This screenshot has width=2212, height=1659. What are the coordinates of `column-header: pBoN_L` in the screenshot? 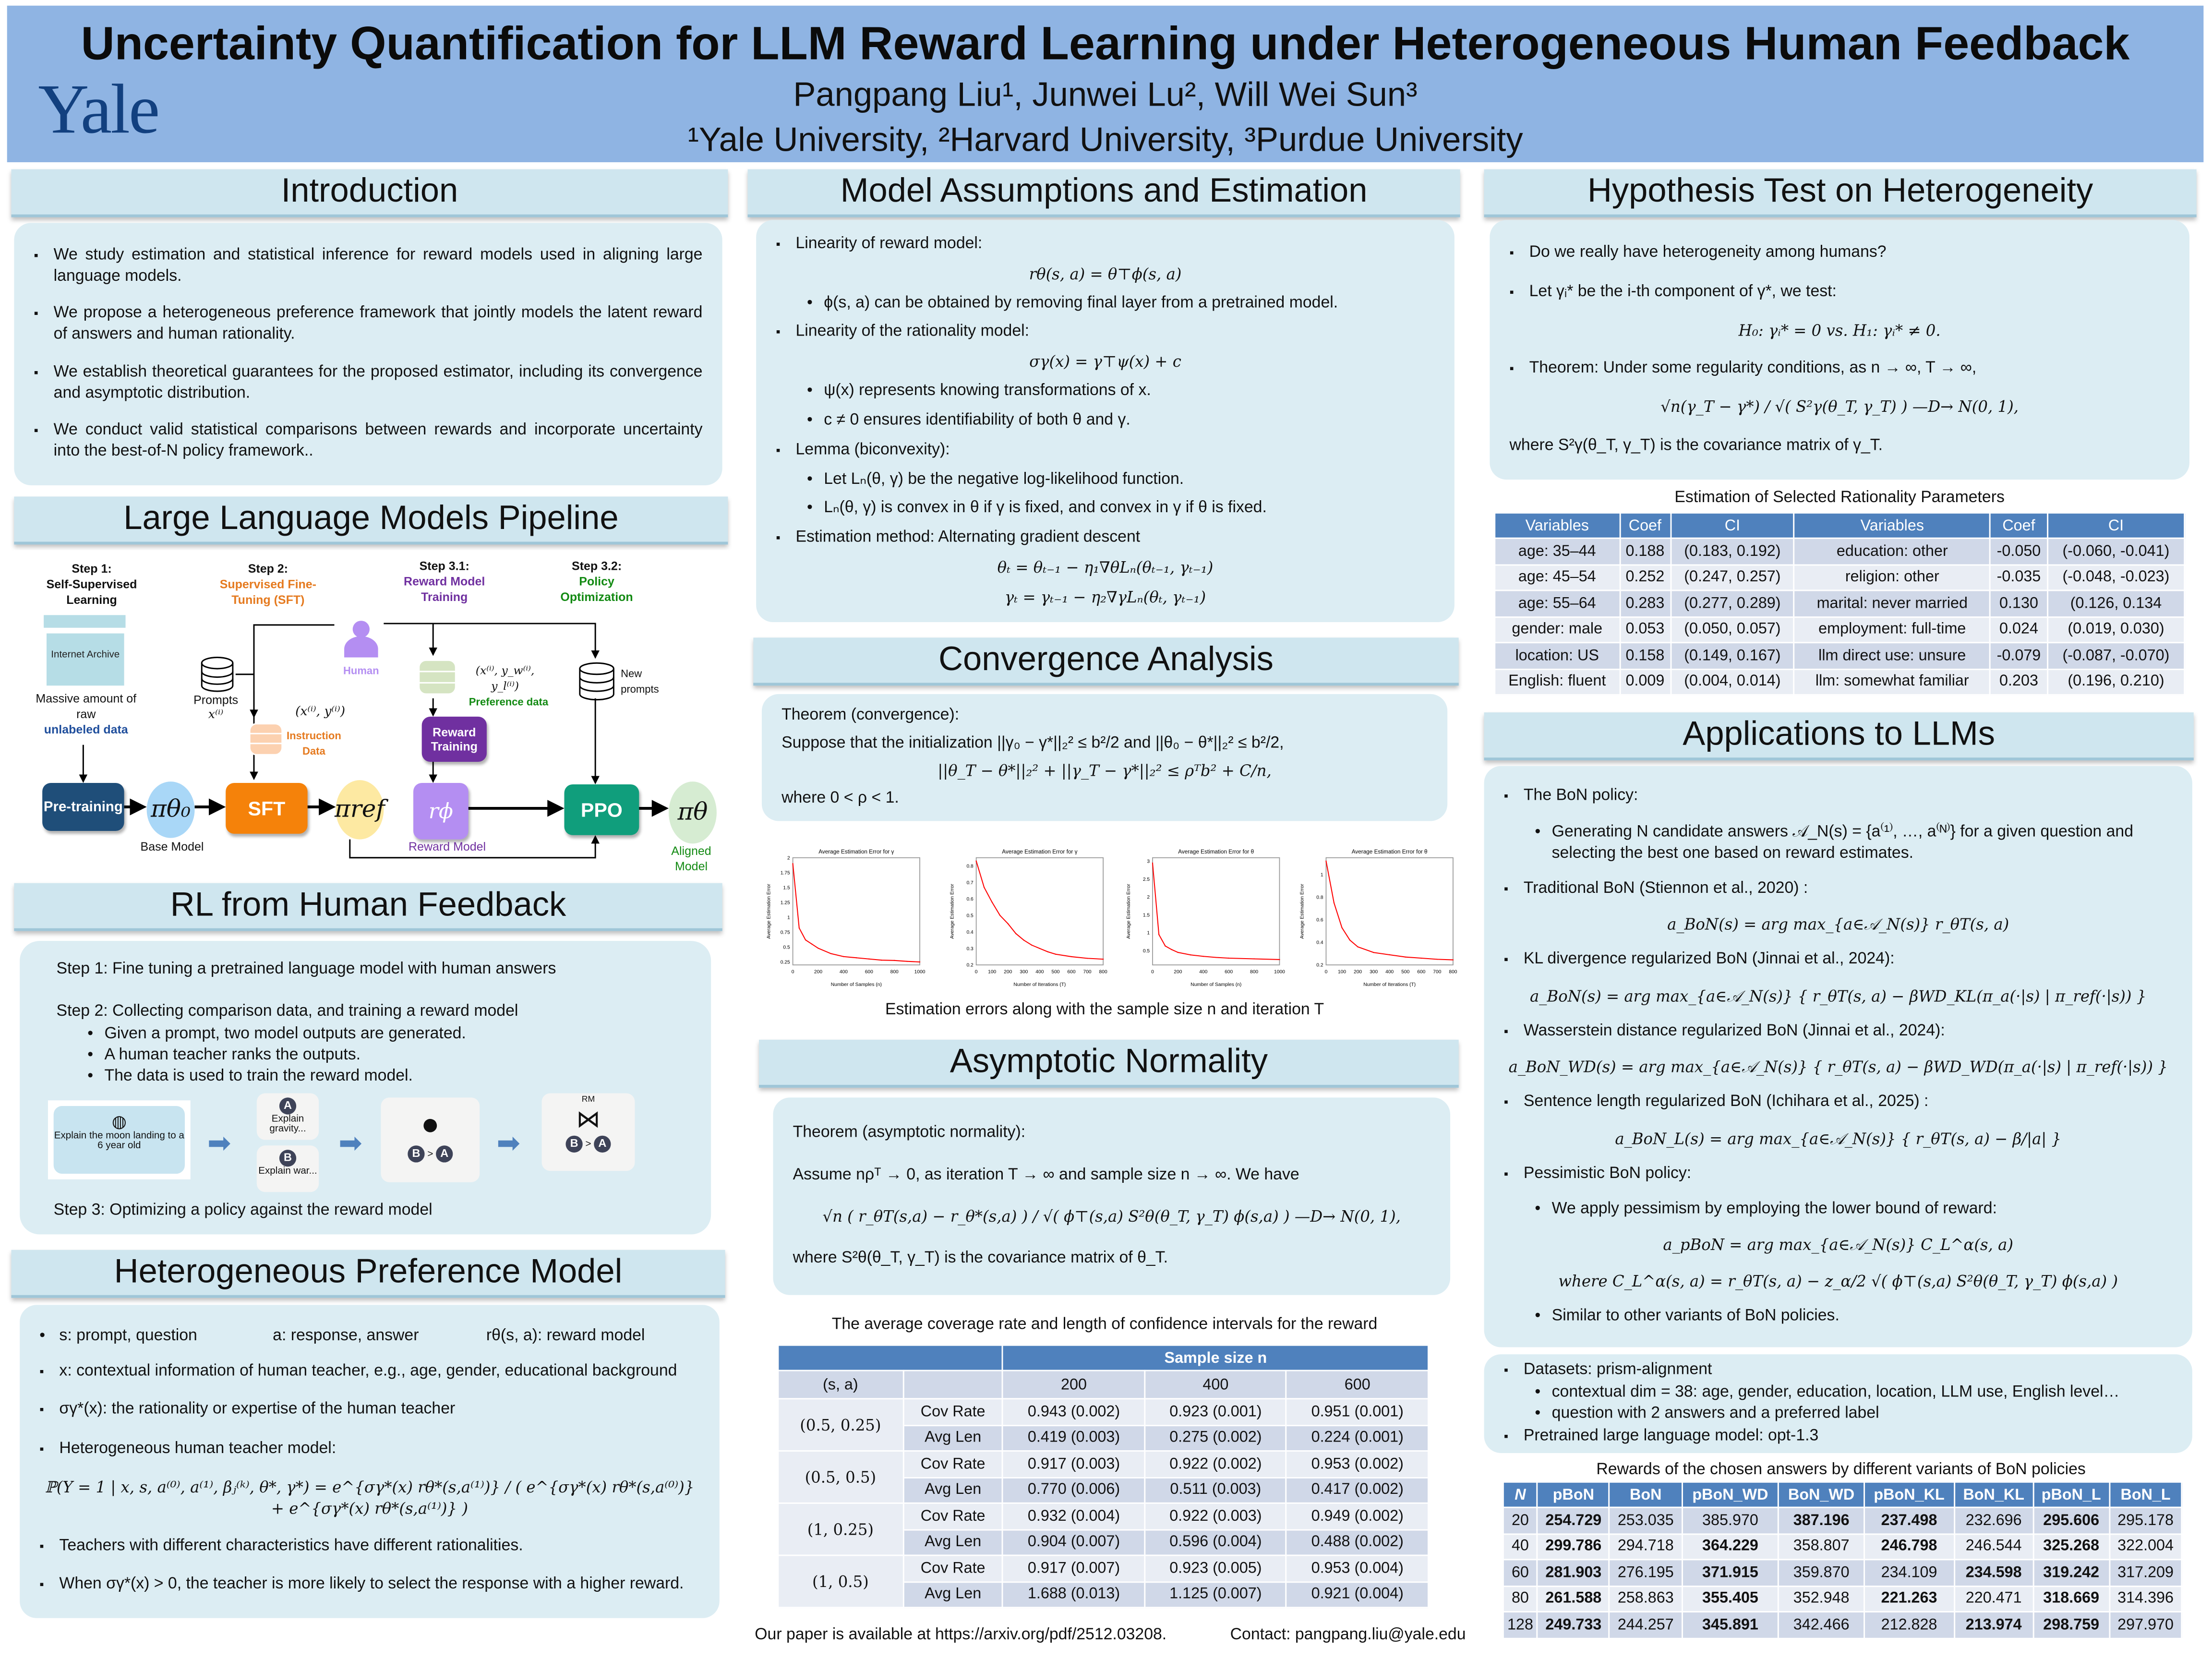 It's located at (2071, 1495).